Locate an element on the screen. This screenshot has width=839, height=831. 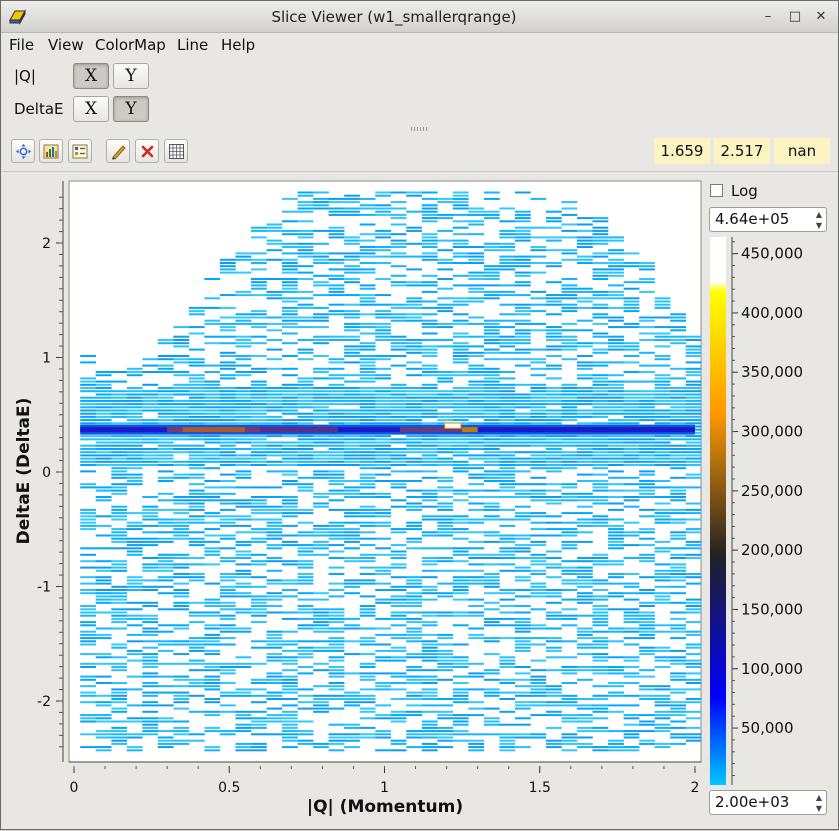
menu-view: View is located at coordinates (66, 45).